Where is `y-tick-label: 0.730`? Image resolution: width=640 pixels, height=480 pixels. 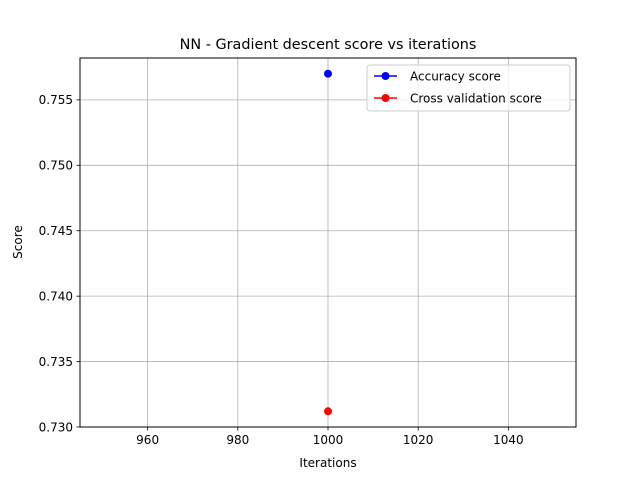
y-tick-label: 0.730 is located at coordinates (56, 427).